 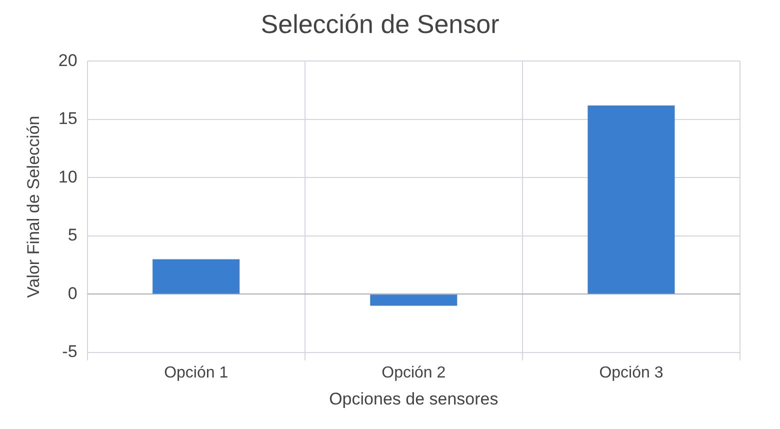 What do you see at coordinates (631, 373) in the screenshot?
I see `x-tick-label: Opción 3` at bounding box center [631, 373].